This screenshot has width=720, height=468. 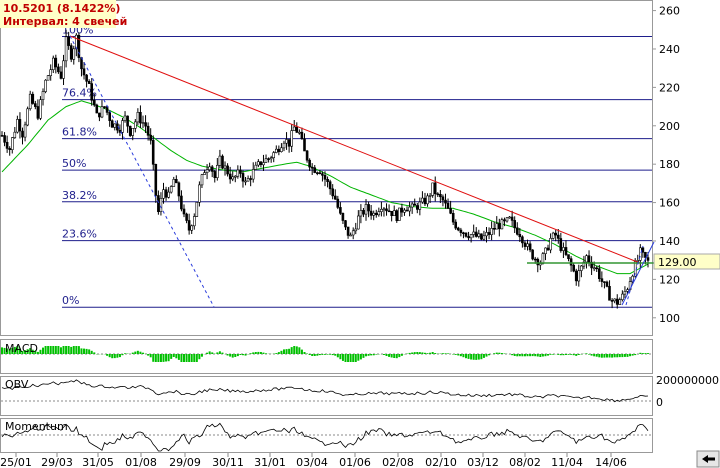 I want to click on fib-label: 50%, so click(x=74, y=163).